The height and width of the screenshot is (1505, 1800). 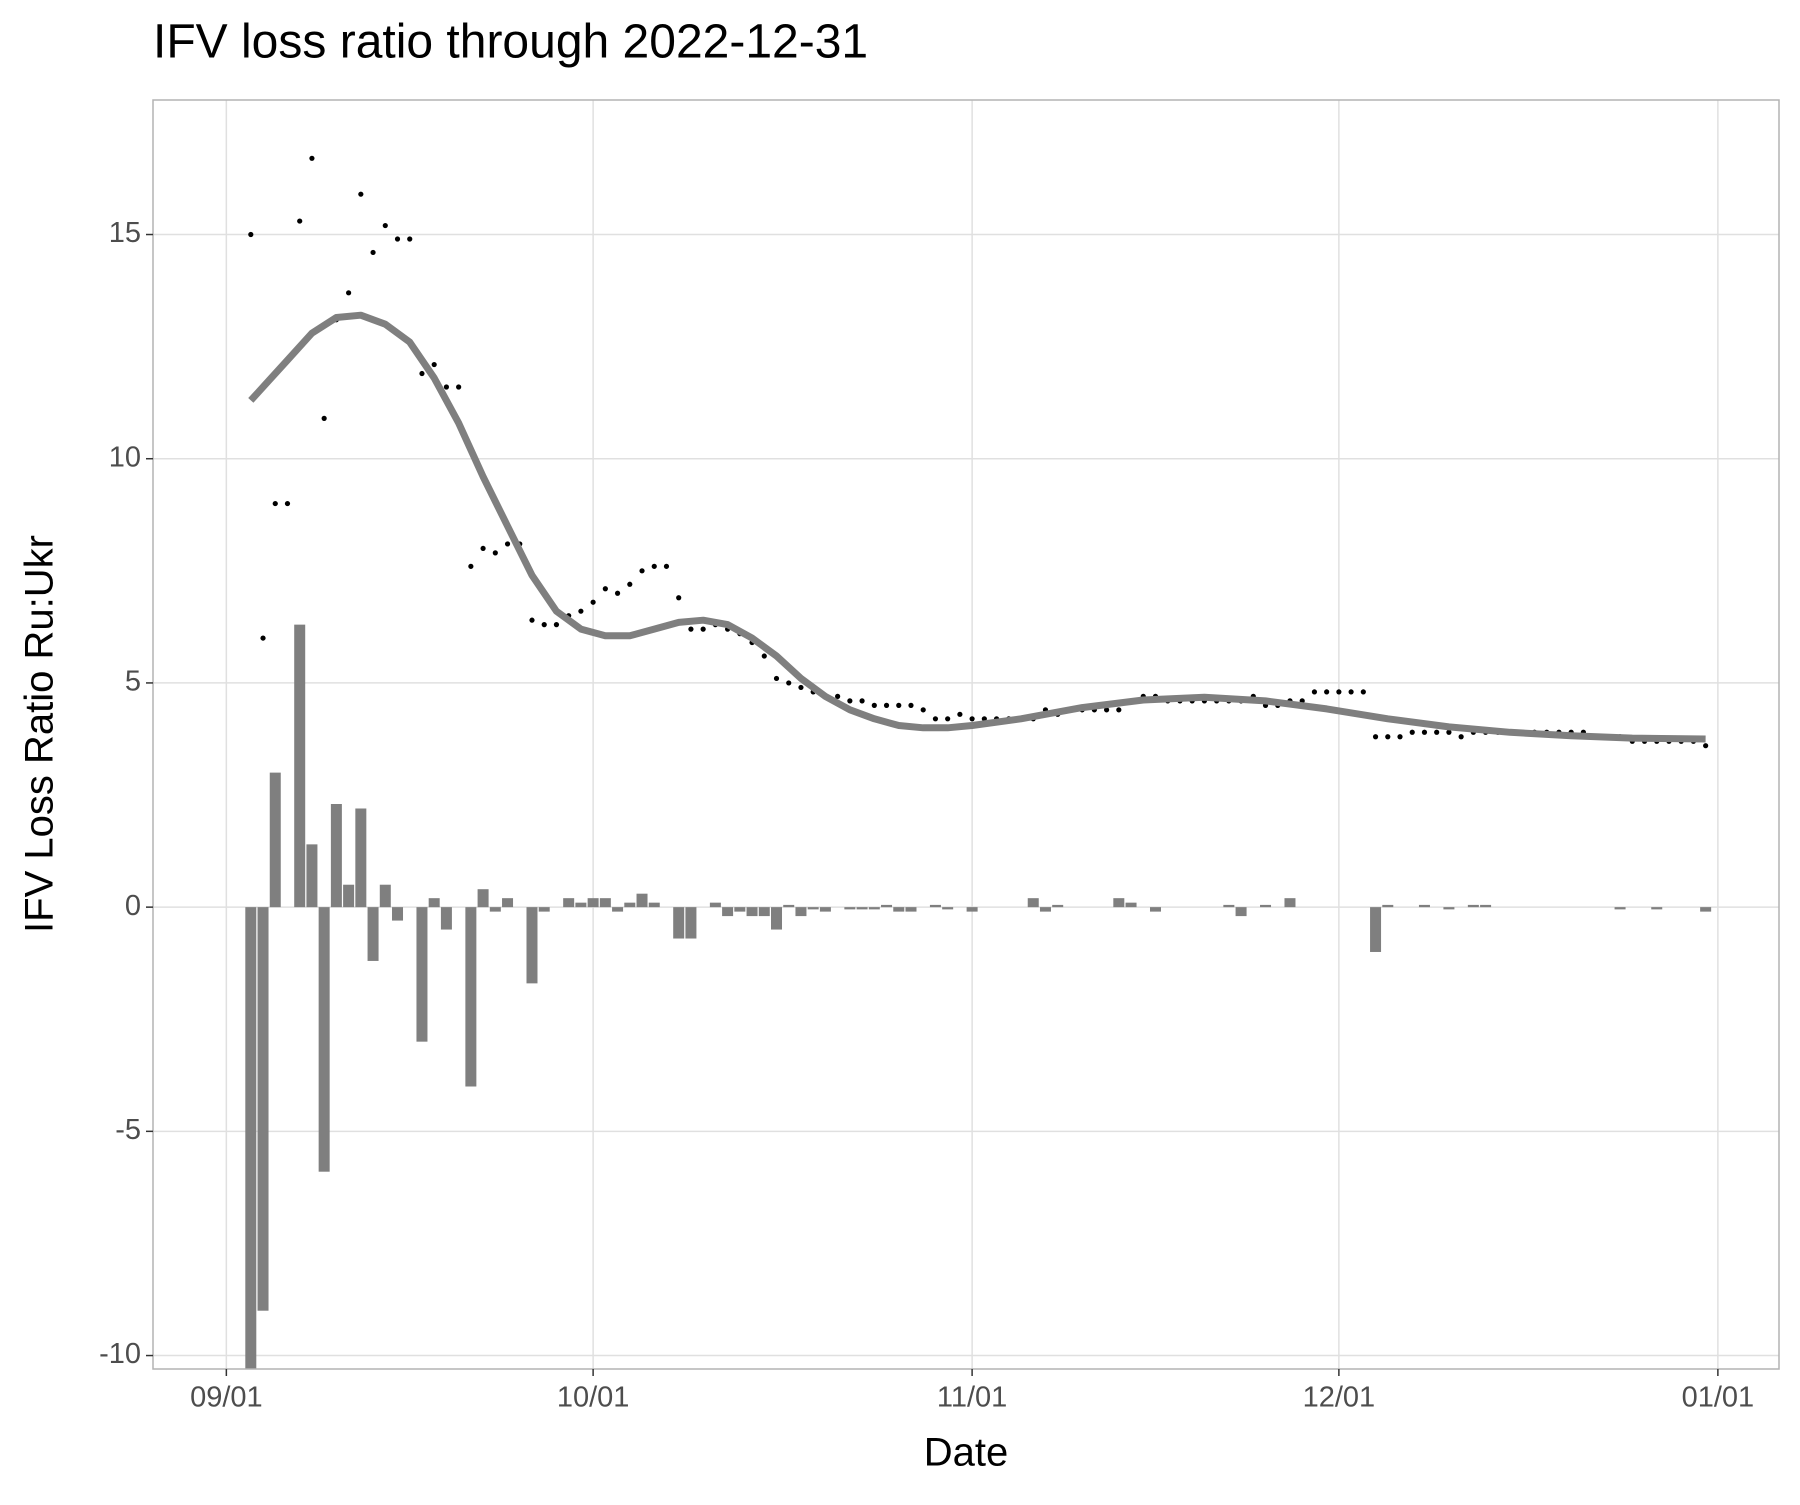 What do you see at coordinates (226, 1398) in the screenshot?
I see `x-tick-label: 09/01` at bounding box center [226, 1398].